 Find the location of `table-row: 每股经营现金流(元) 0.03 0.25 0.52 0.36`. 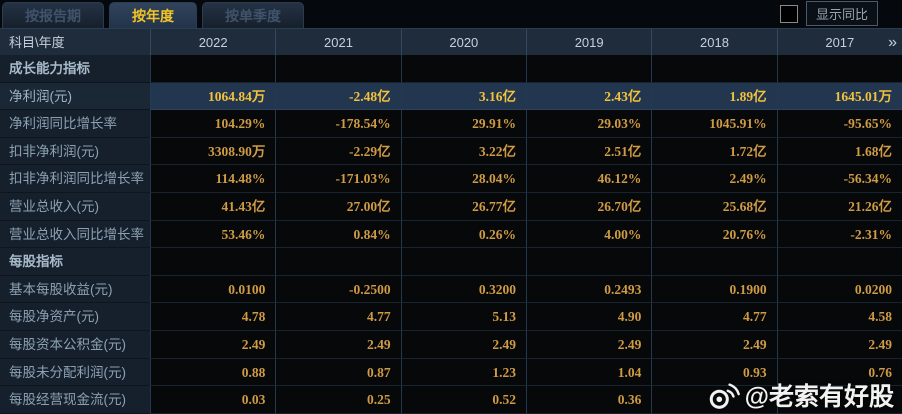

table-row: 每股经营现金流(元) 0.03 0.25 0.52 0.36 is located at coordinates (451, 400).